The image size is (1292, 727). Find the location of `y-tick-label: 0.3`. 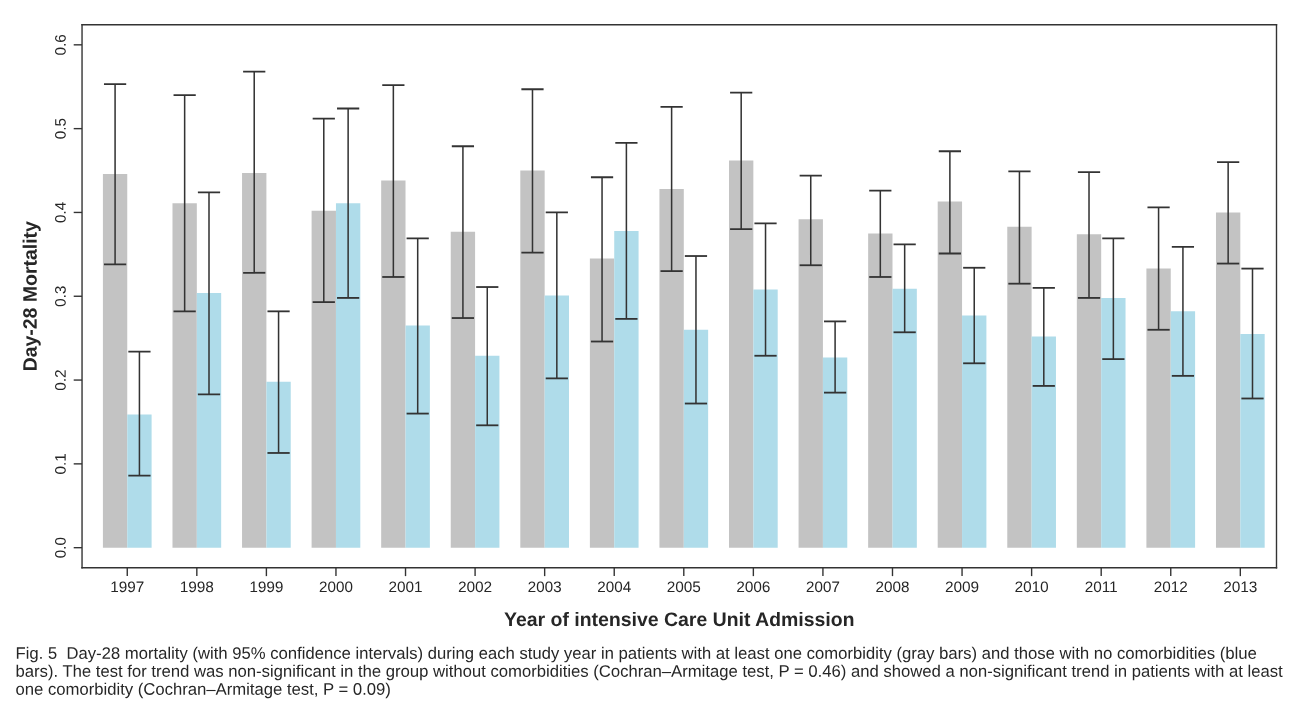

y-tick-label: 0.3 is located at coordinates (60, 296).